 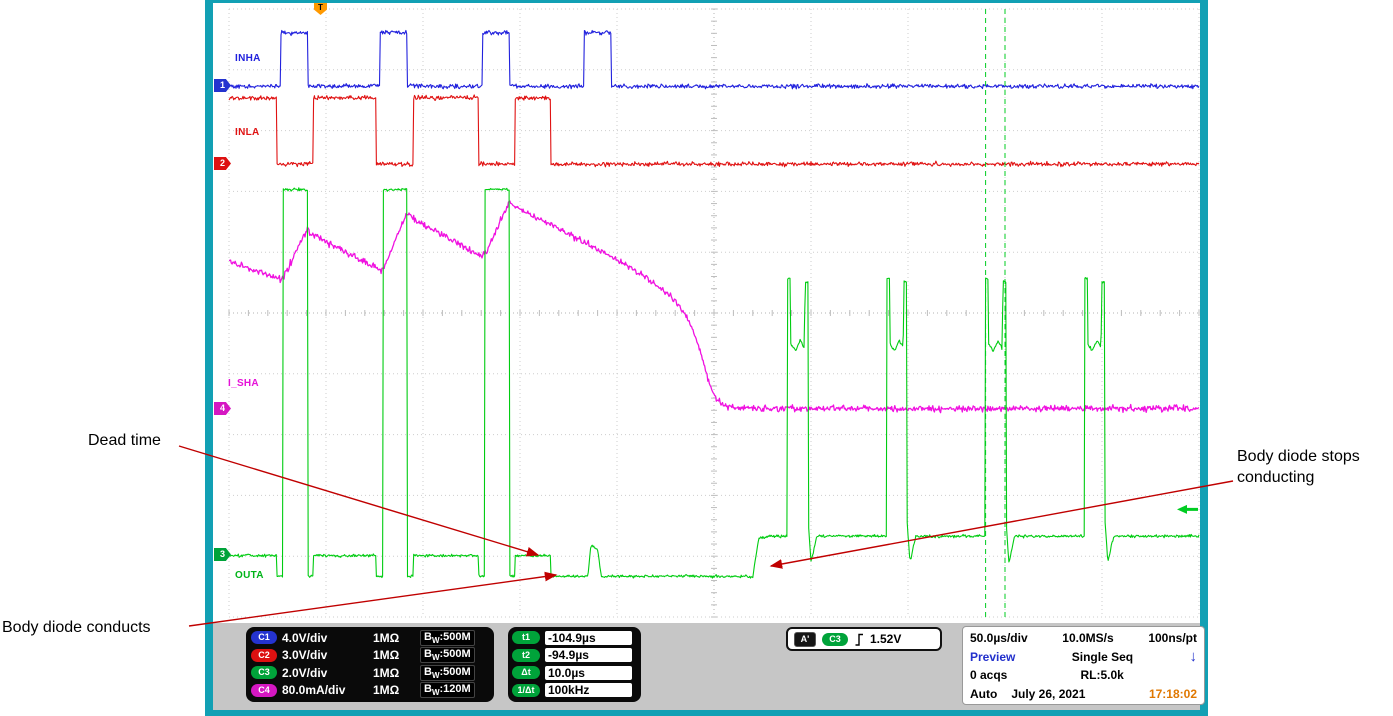 I want to click on c1-impedance: 1MΩ, so click(x=386, y=637).